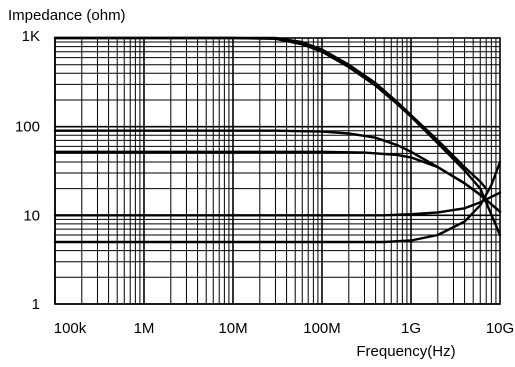 Image resolution: width=515 pixels, height=367 pixels. Describe the element at coordinates (144, 328) in the screenshot. I see `x-tick-label: 1M` at that location.